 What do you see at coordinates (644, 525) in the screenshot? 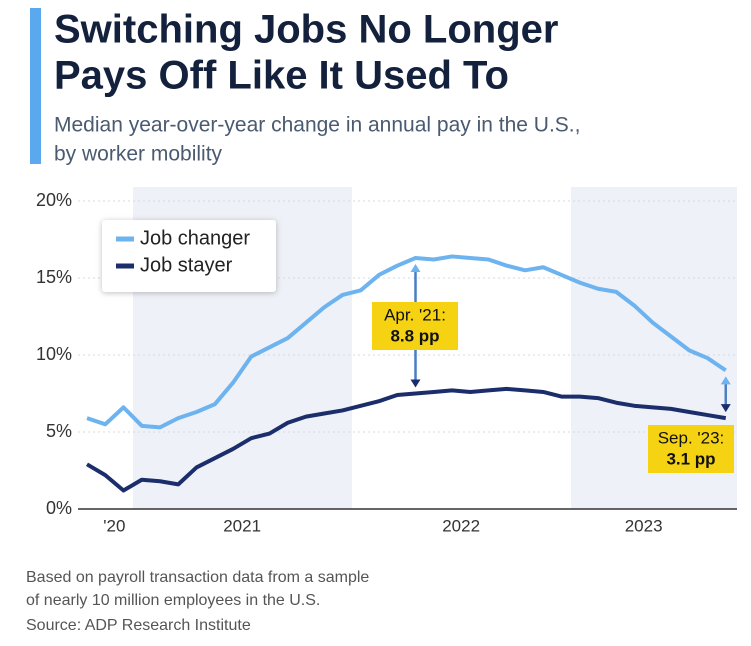
I see `x-tick-label: 2023` at bounding box center [644, 525].